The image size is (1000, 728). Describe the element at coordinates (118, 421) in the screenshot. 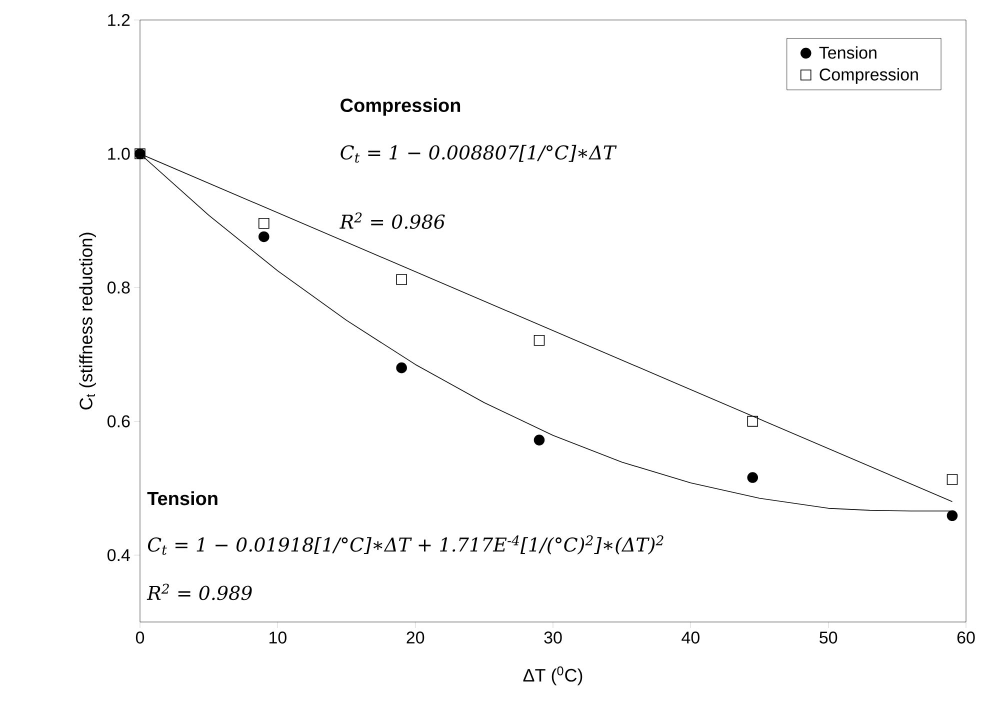

I see `y-tick-label: 0.6` at that location.